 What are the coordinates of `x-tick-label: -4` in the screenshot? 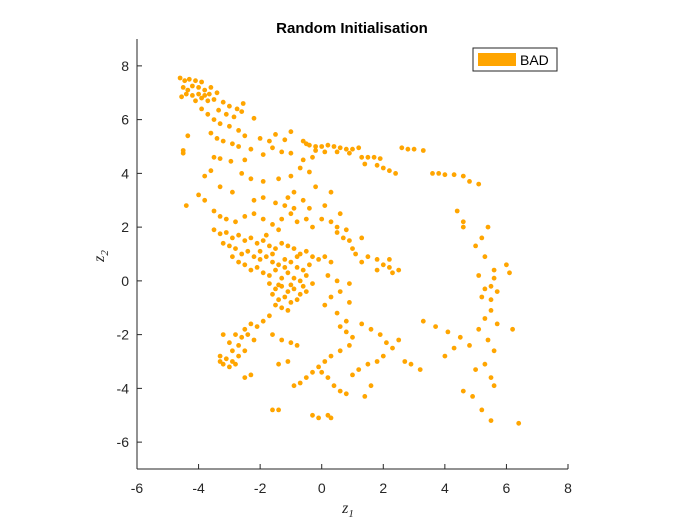 It's located at (198, 488).